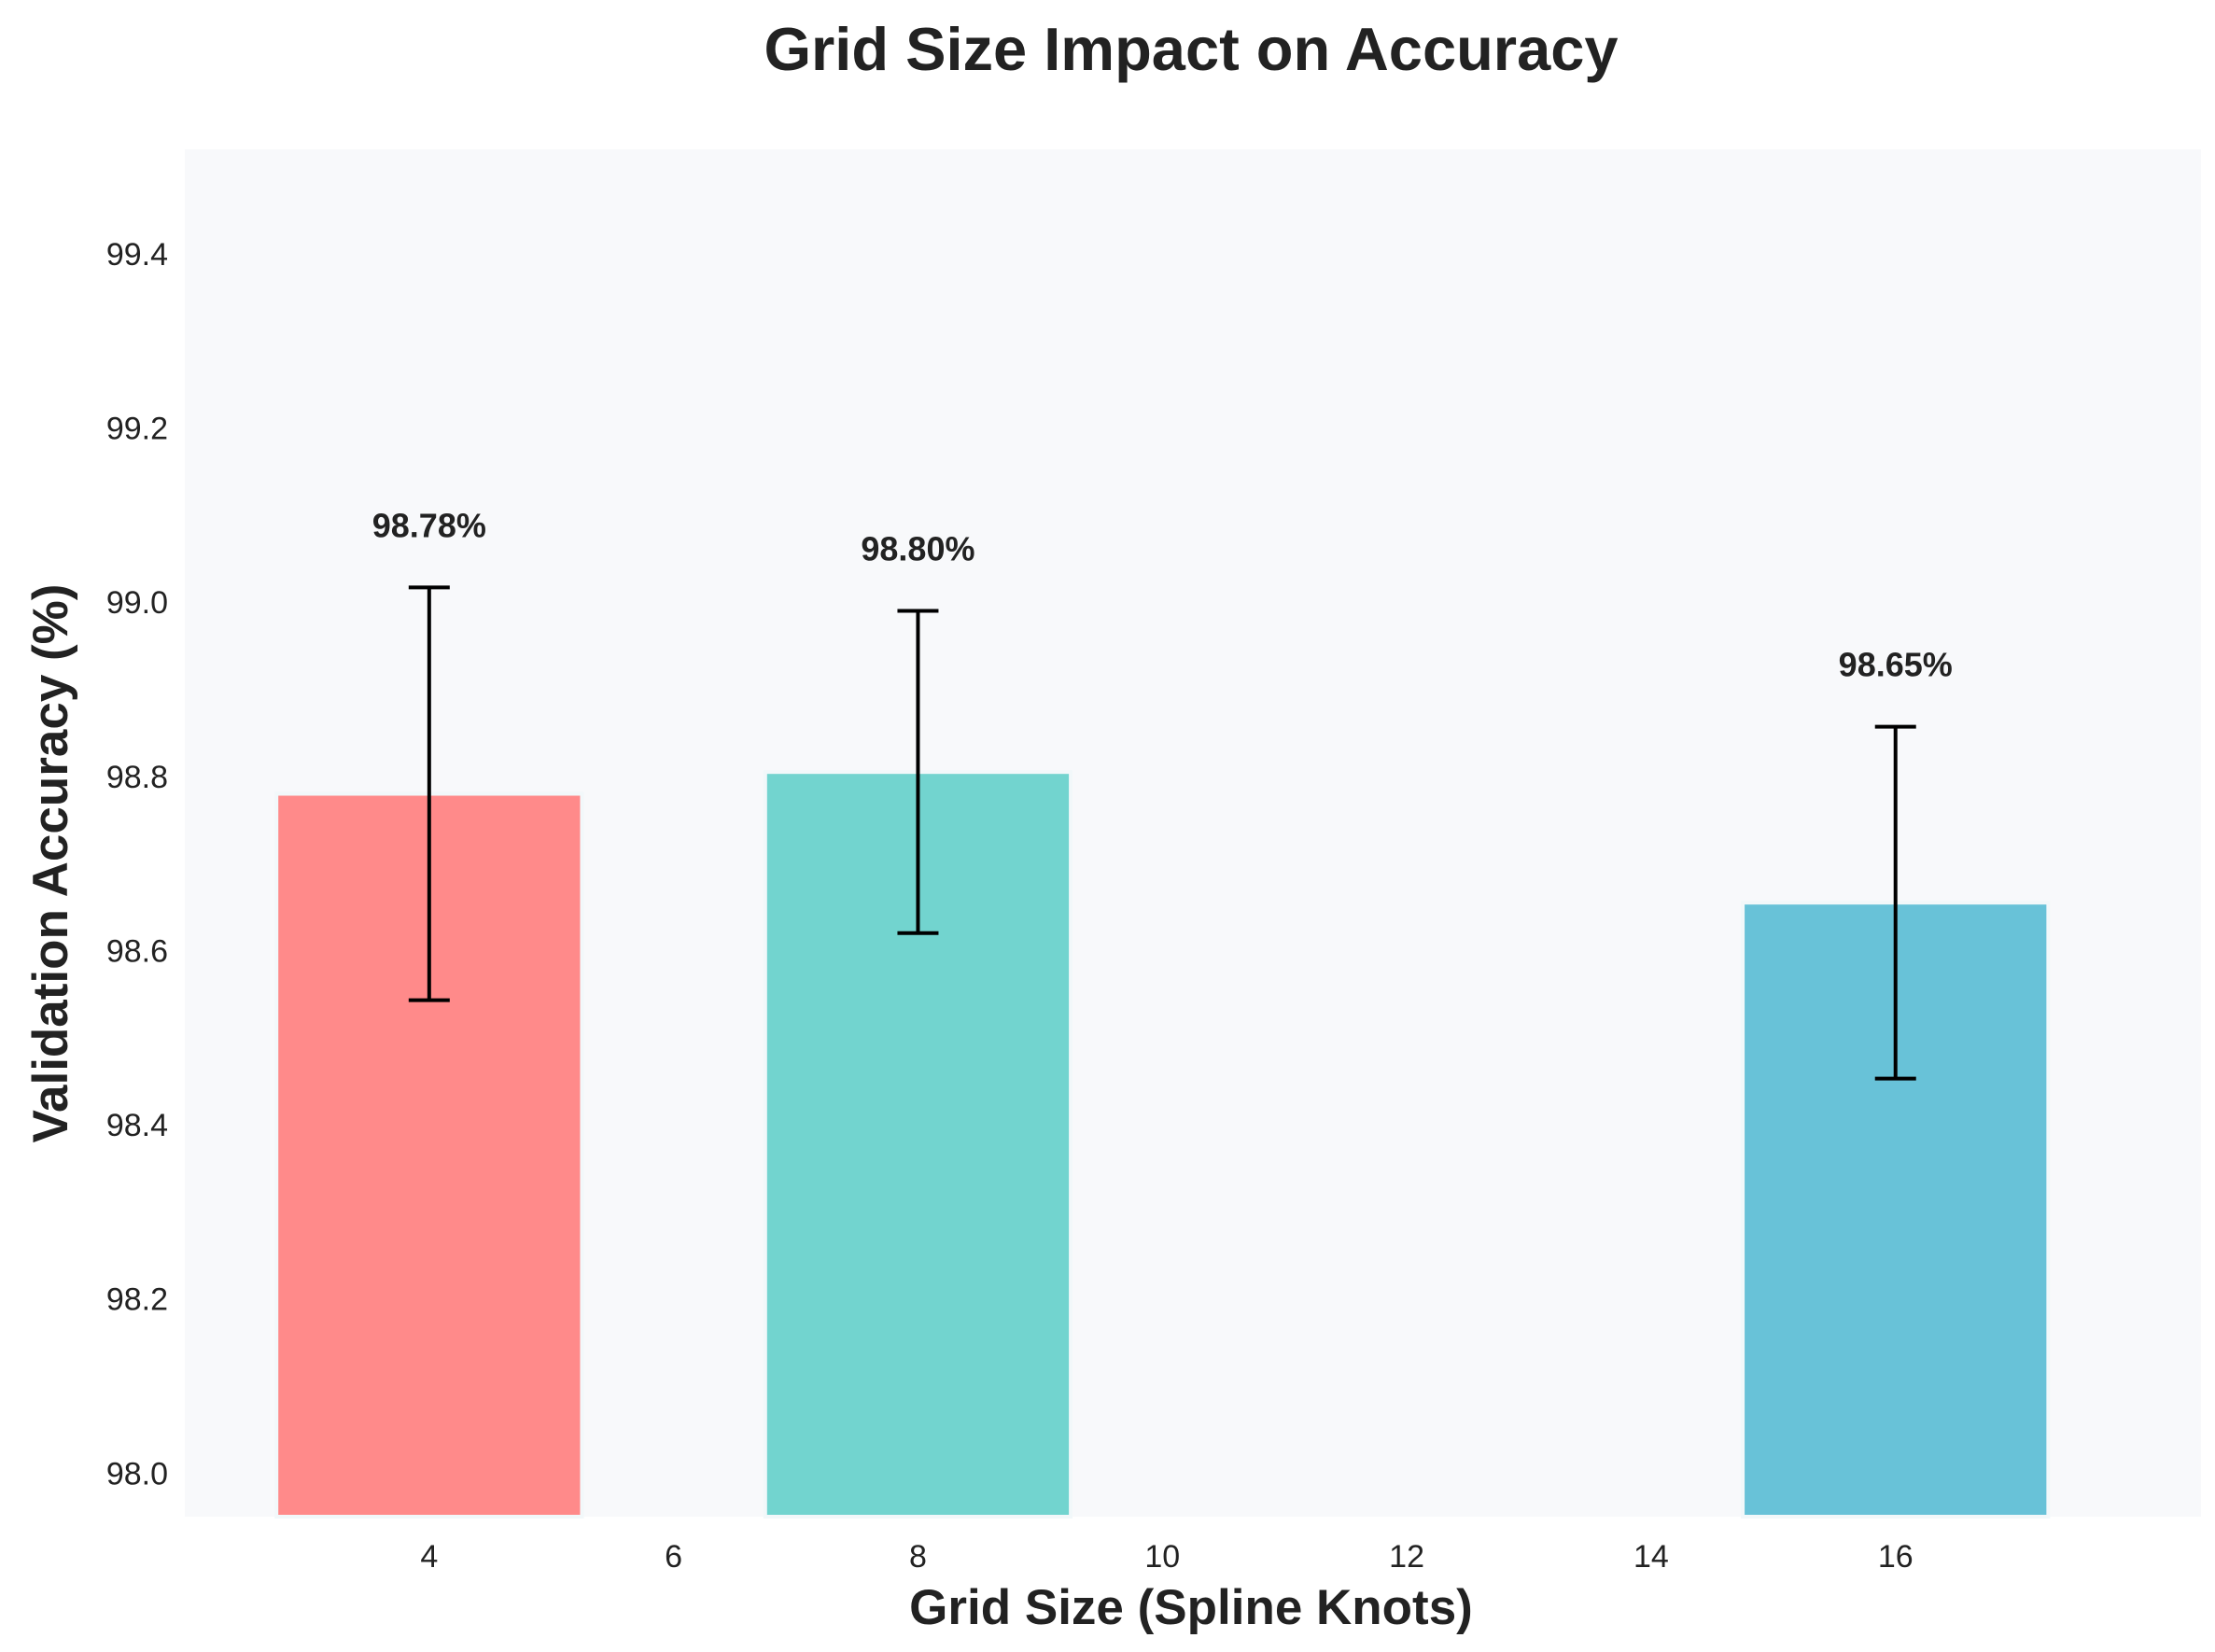  What do you see at coordinates (137, 951) in the screenshot?
I see `y-tick-label: 98.6` at bounding box center [137, 951].